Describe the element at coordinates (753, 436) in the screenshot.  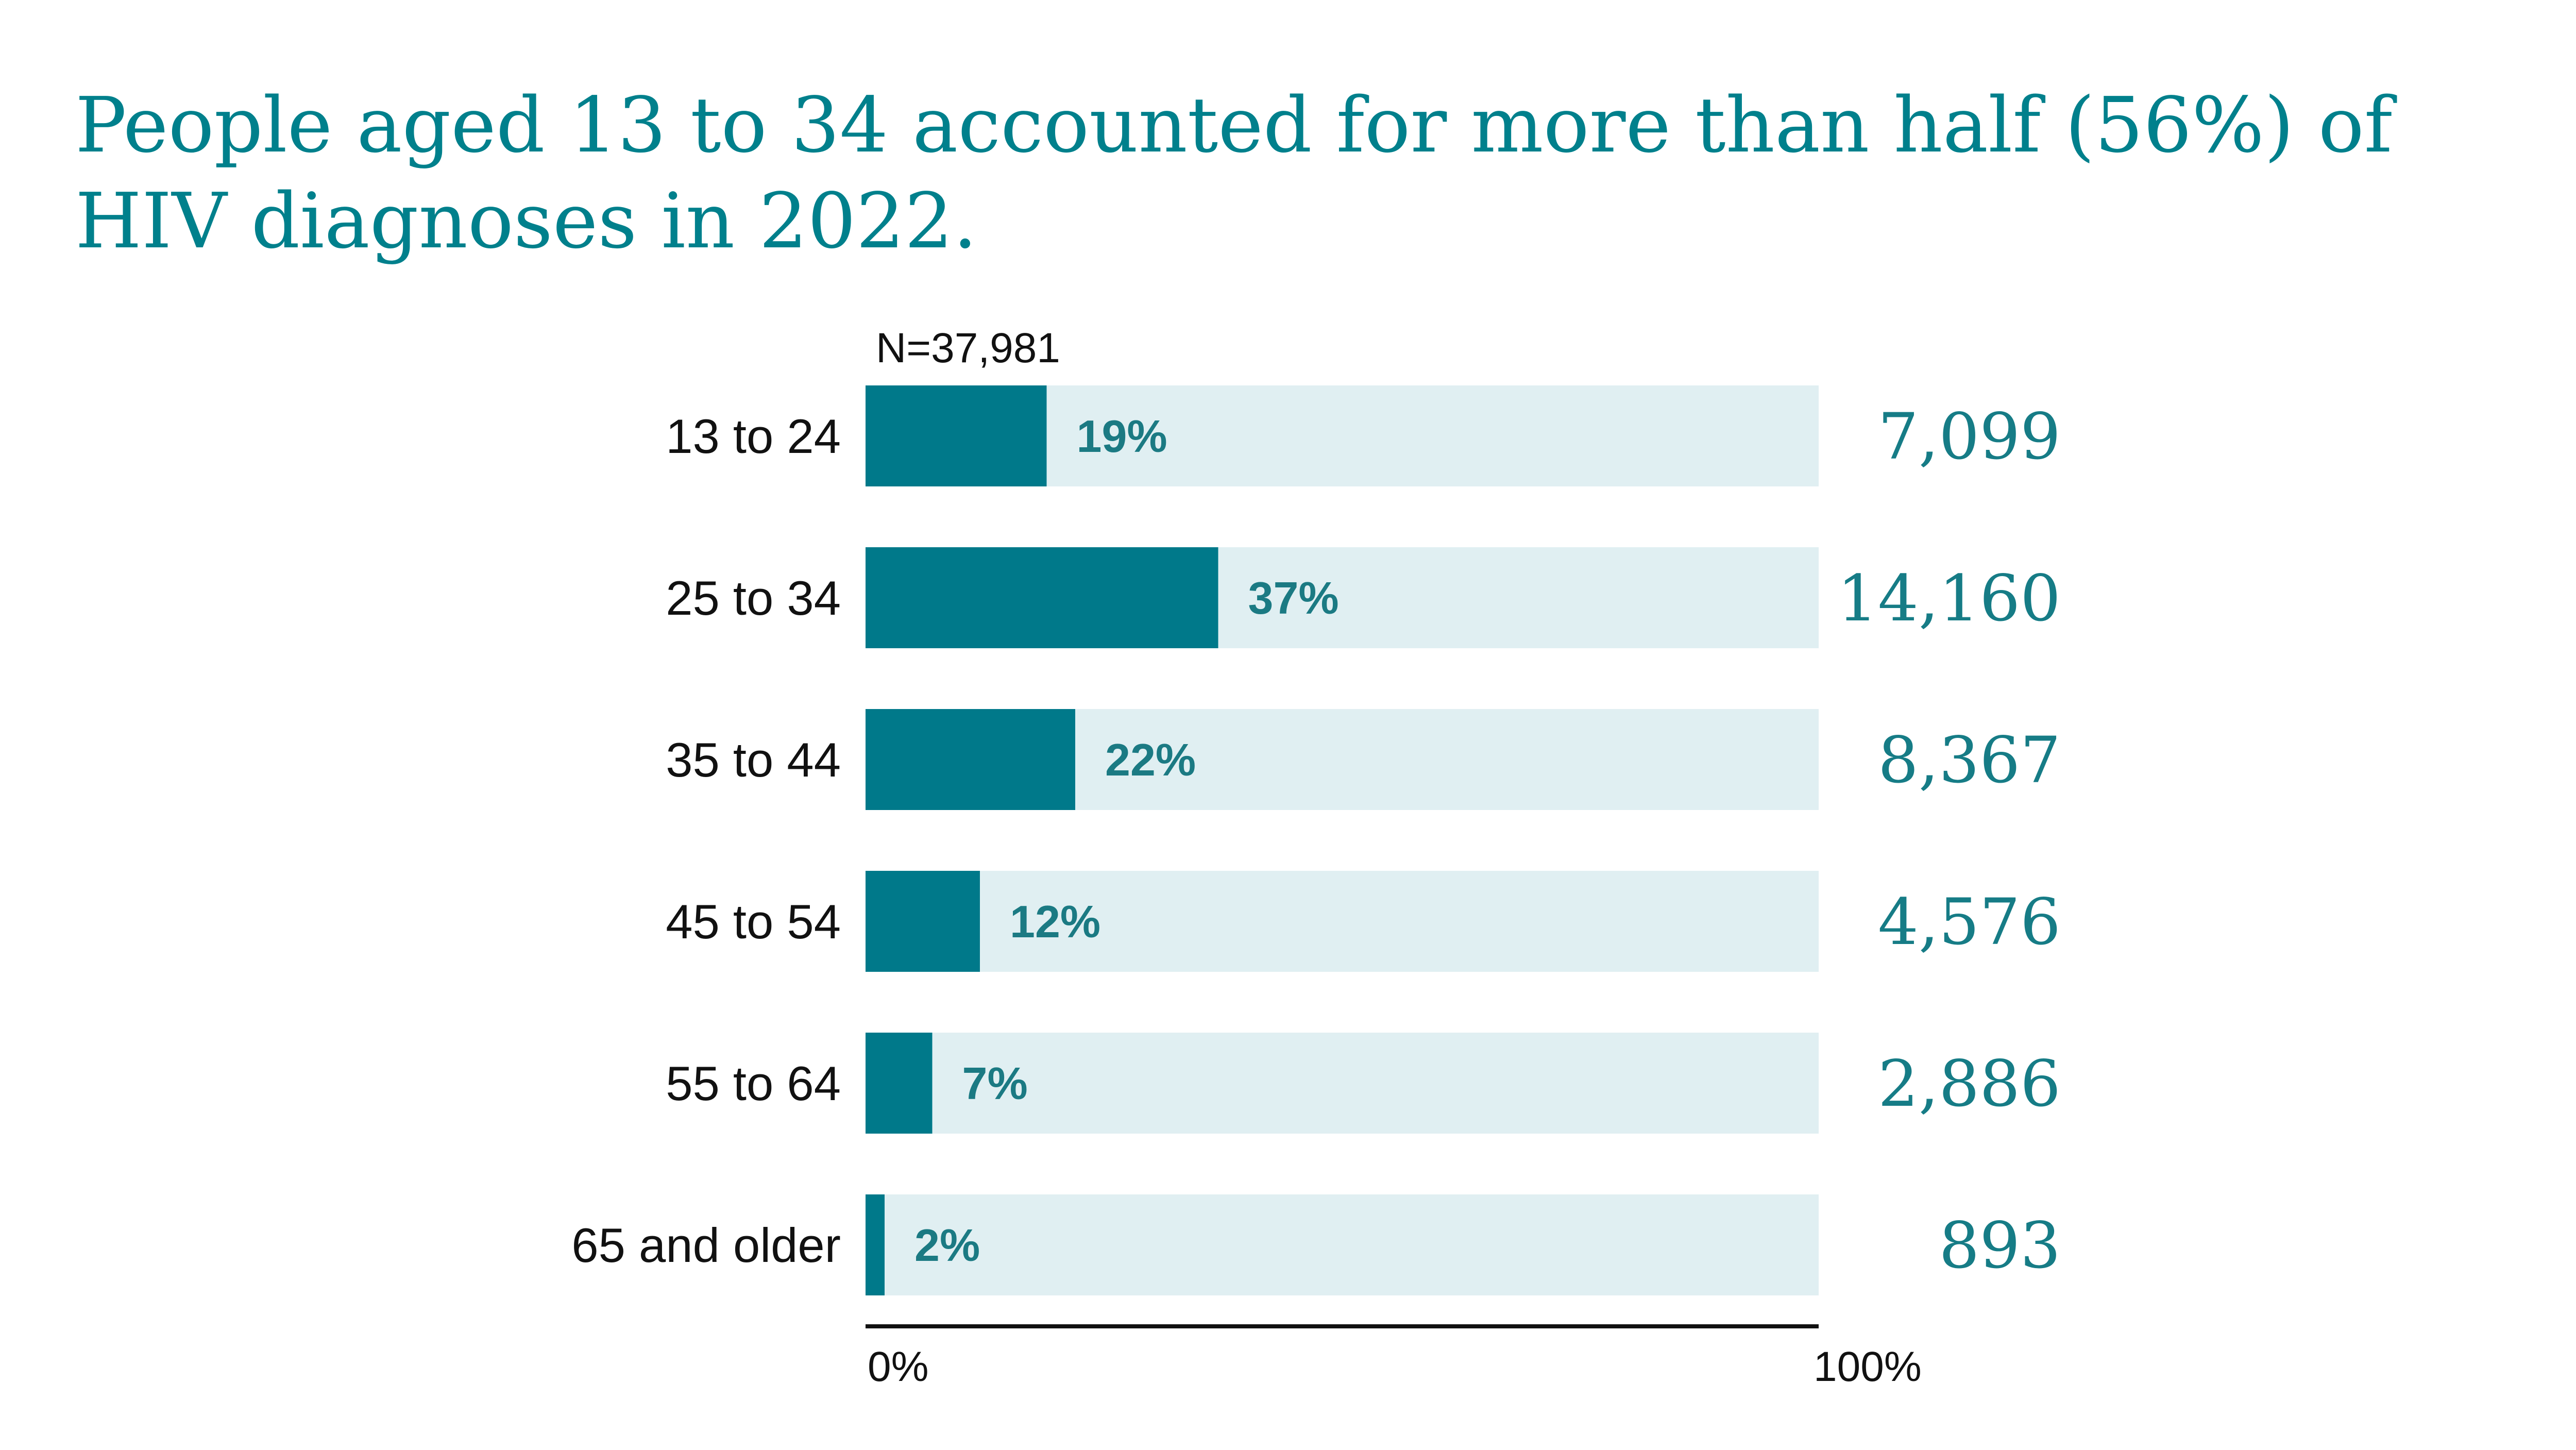
I see `category-label: 13 to 24` at that location.